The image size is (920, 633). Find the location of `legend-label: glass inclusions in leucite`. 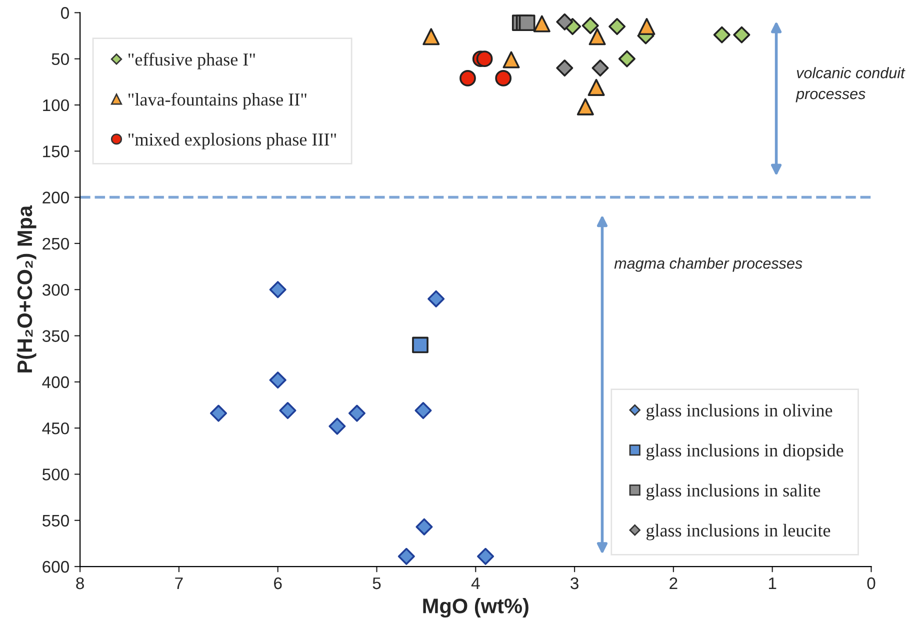

legend-label: glass inclusions in leucite is located at coordinates (738, 532).